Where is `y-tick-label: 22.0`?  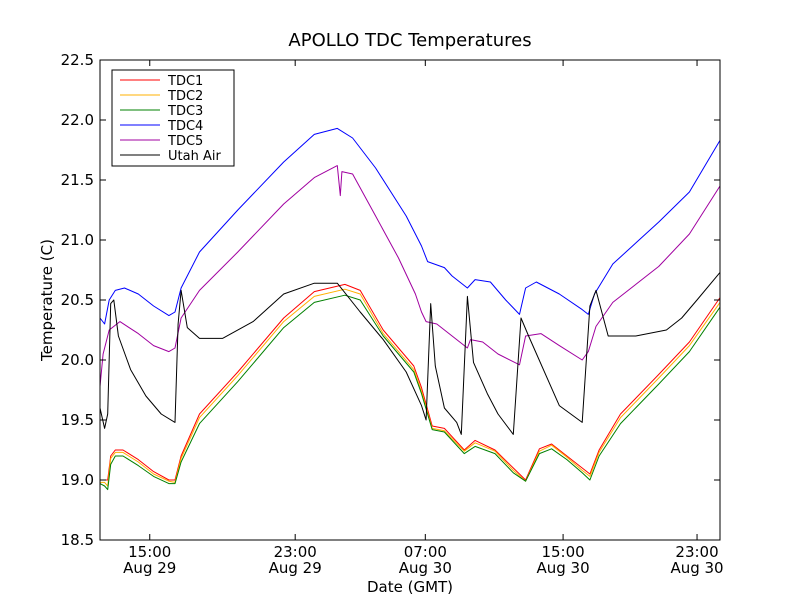
y-tick-label: 22.0 is located at coordinates (77, 120).